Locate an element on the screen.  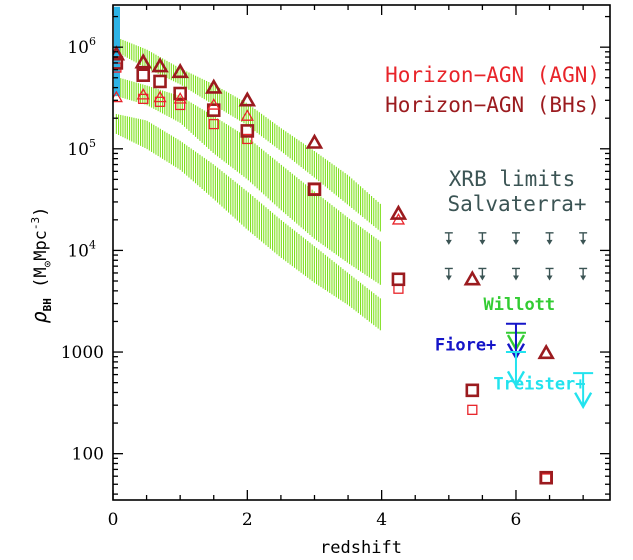
x-tick-label: 2 is located at coordinates (247, 520).